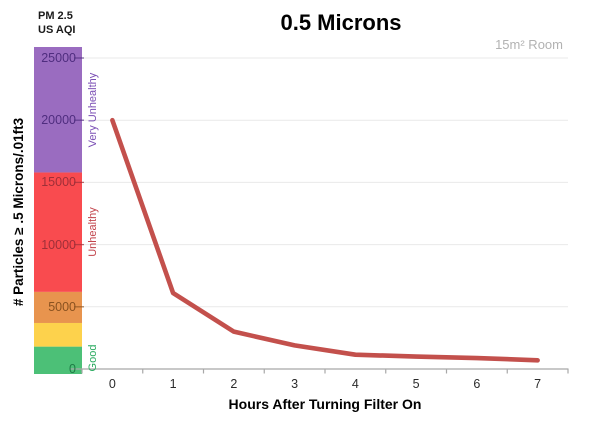 The image size is (602, 438). Describe the element at coordinates (58, 232) in the screenshot. I see `aqi-band-unhealthy` at that location.